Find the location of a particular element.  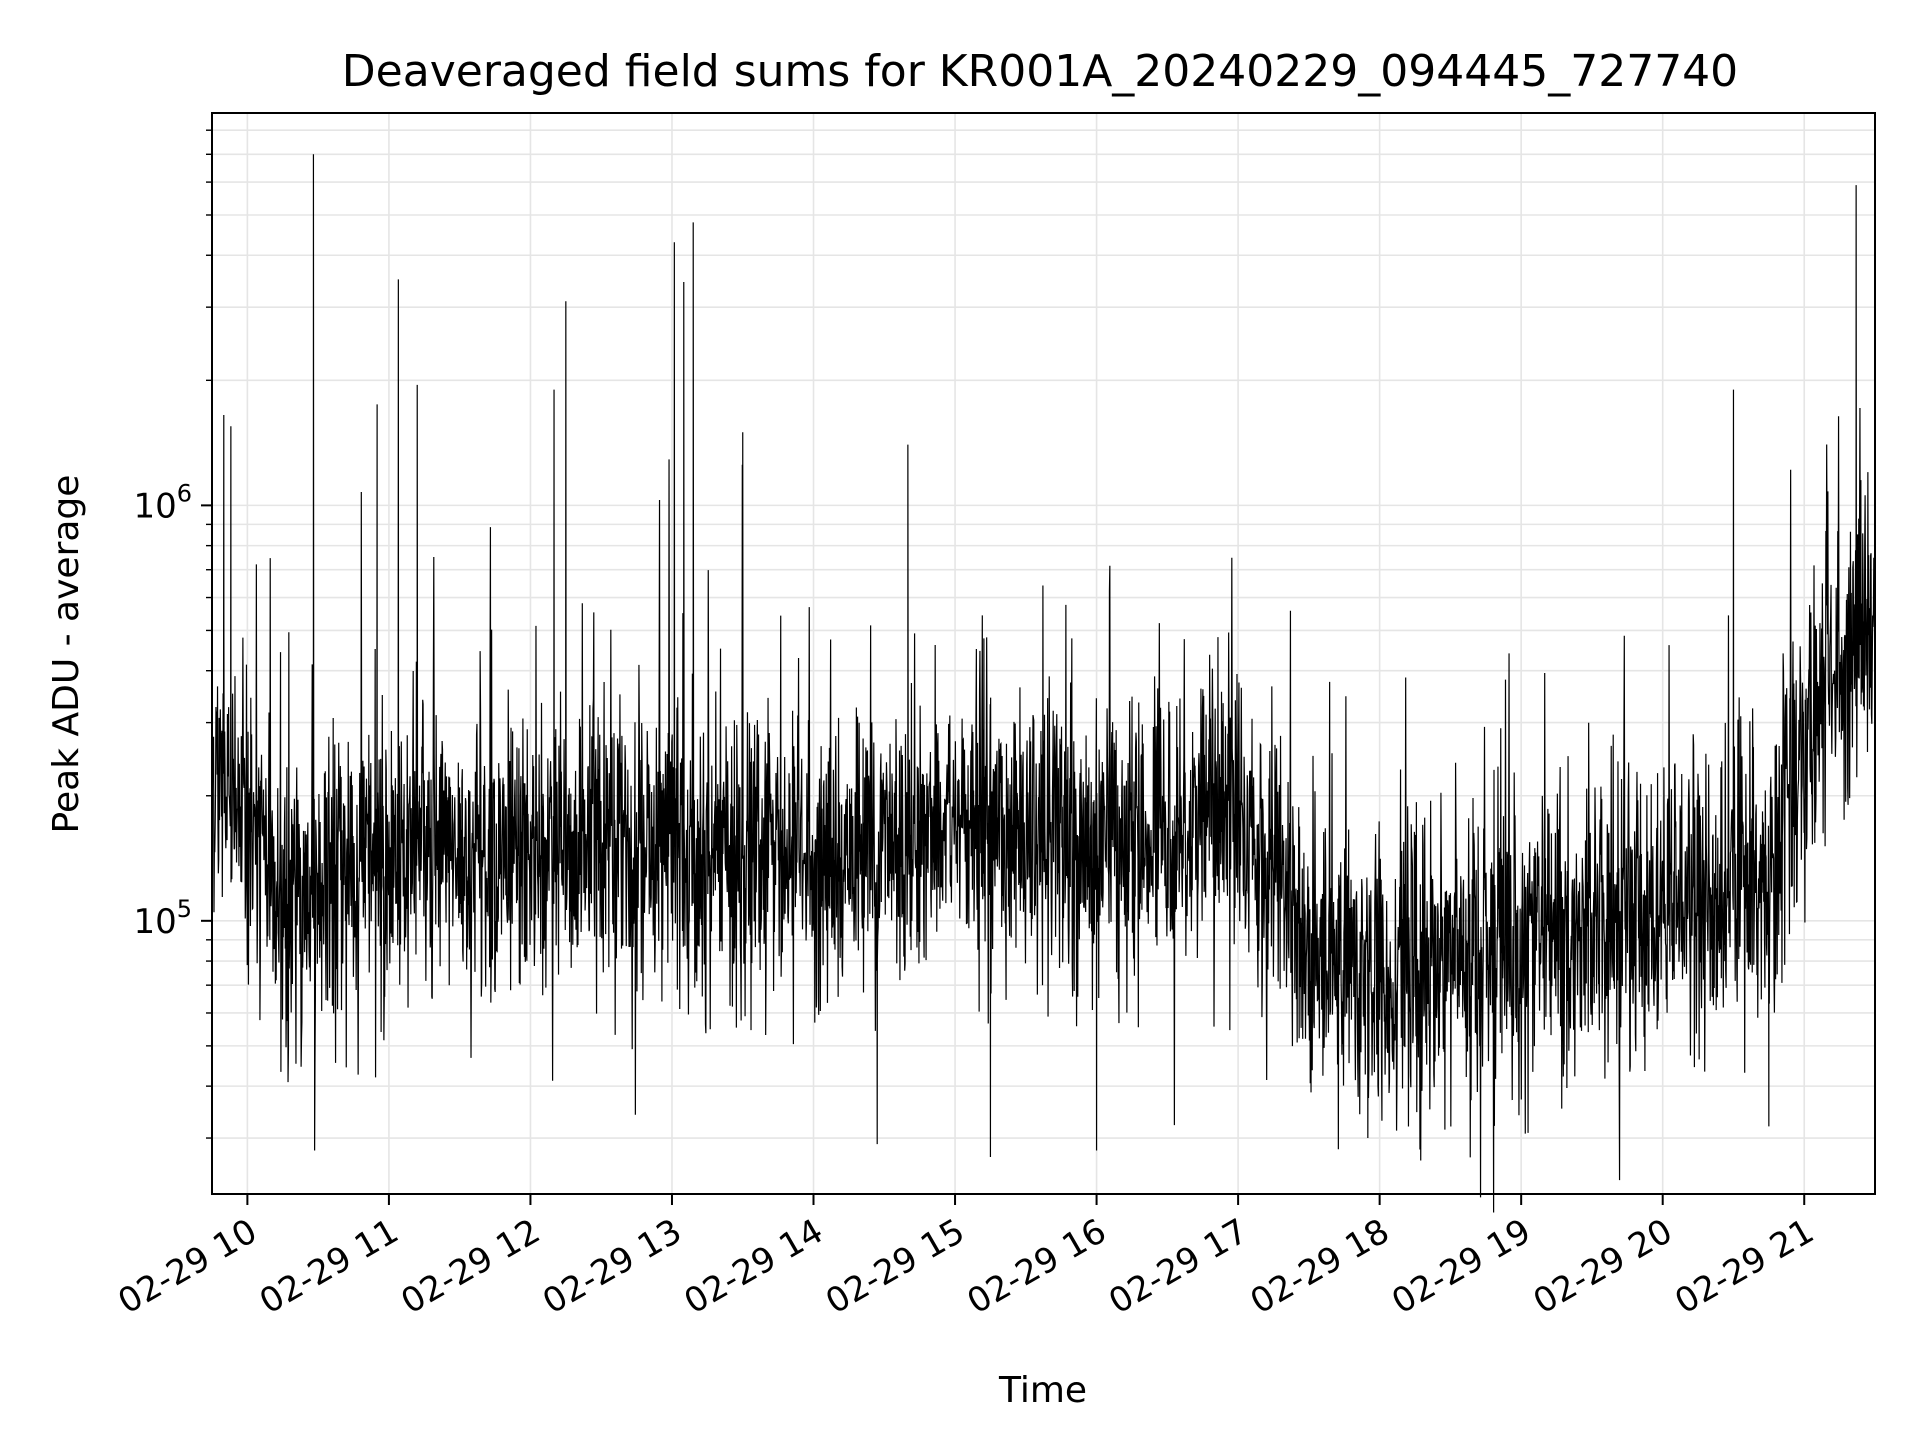

y-axis: 10⁵ 10⁶ is located at coordinates (172, 634).